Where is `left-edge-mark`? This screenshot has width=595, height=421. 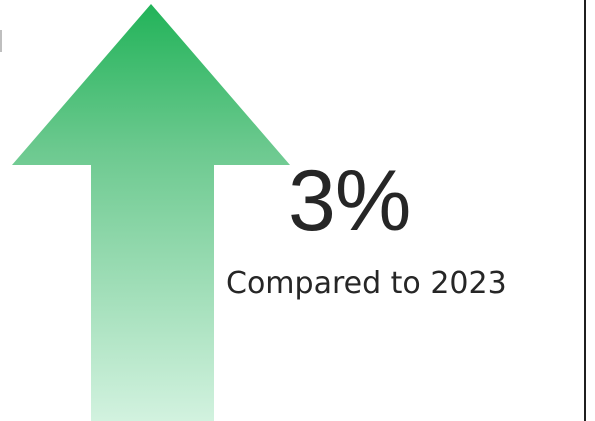 left-edge-mark is located at coordinates (1, 41).